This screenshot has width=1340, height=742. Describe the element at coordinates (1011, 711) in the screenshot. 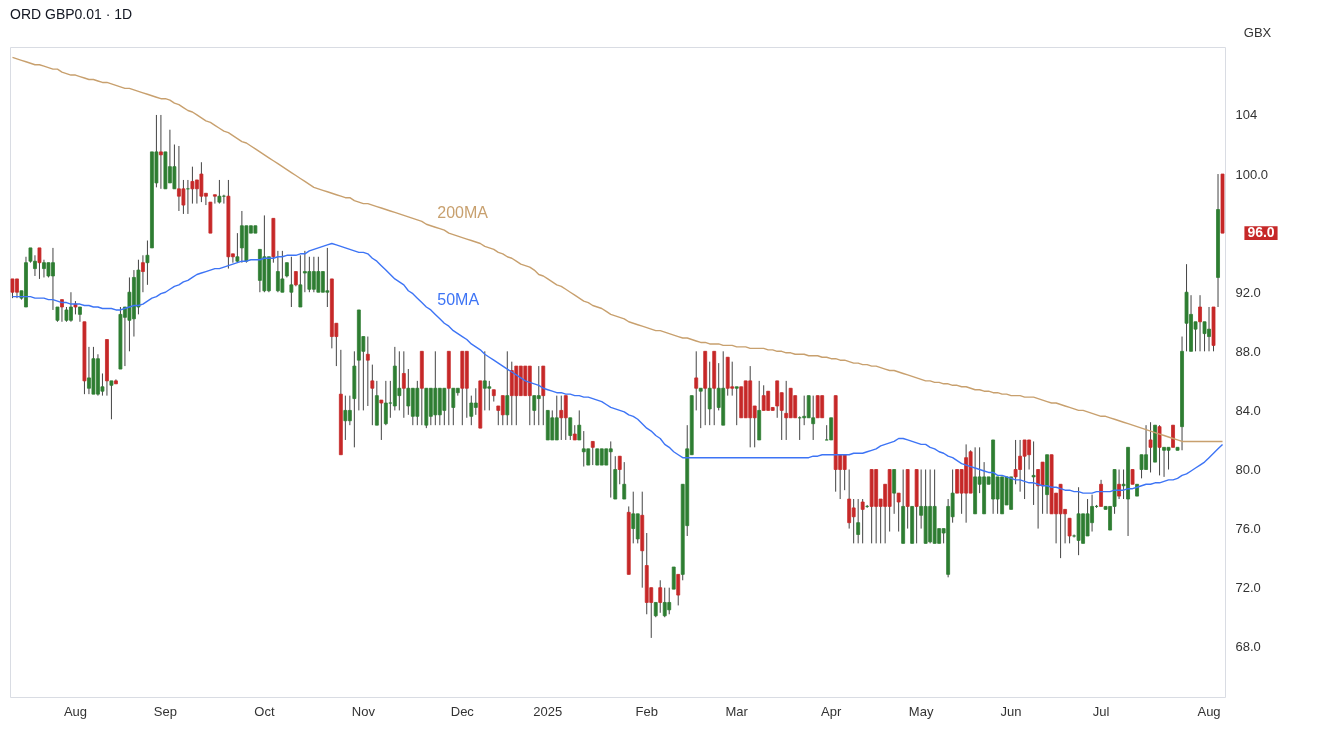

I see `x-tick-label: Jun` at that location.